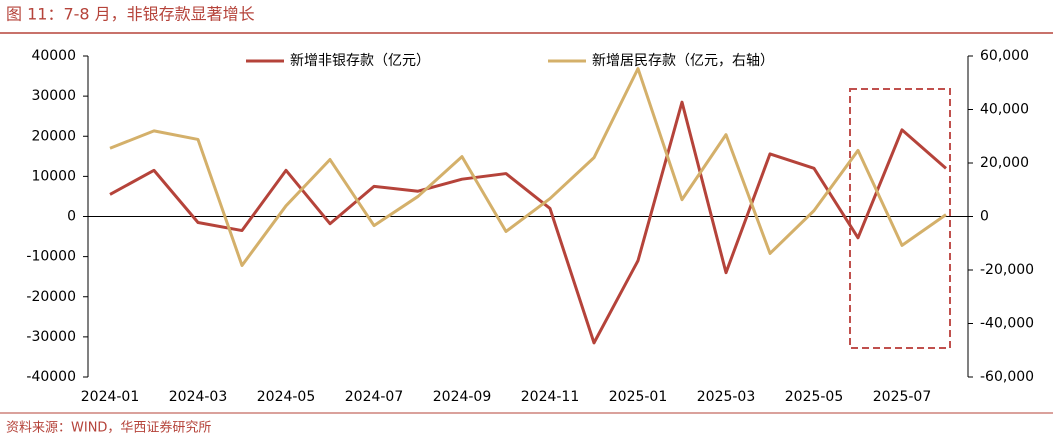  What do you see at coordinates (1007, 324) in the screenshot?
I see `y2-tick-label: -40,000` at bounding box center [1007, 324].